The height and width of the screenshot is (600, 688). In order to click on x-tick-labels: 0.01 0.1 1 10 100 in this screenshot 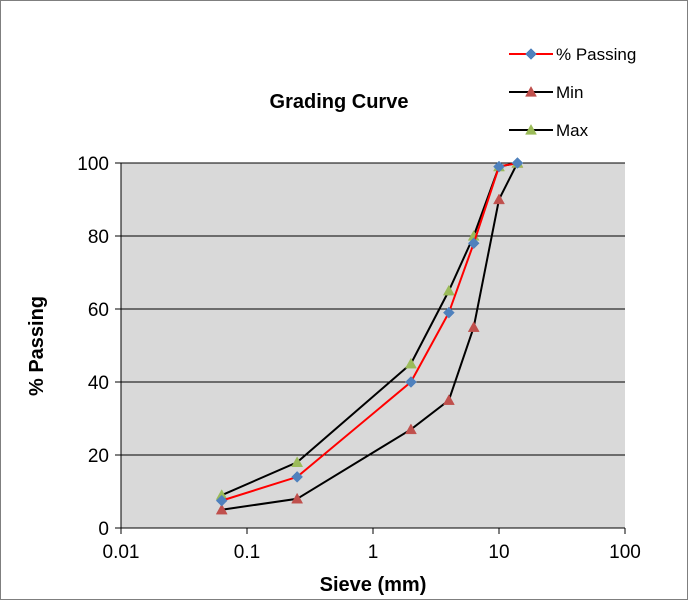, I will do `click(372, 552)`.